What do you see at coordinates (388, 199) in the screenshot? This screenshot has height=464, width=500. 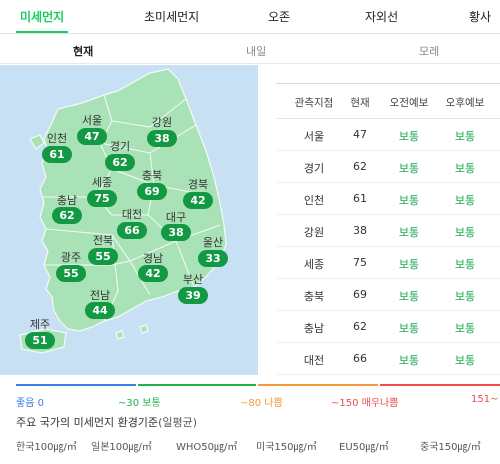 I see `table-row: 인천 61 보통 보통` at bounding box center [388, 199].